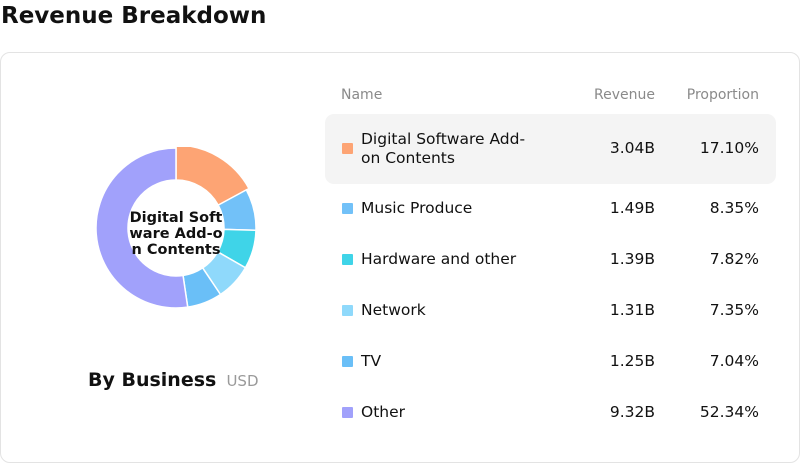 The height and width of the screenshot is (463, 800). What do you see at coordinates (632, 208) in the screenshot?
I see `row-revenue: 1.49B` at bounding box center [632, 208].